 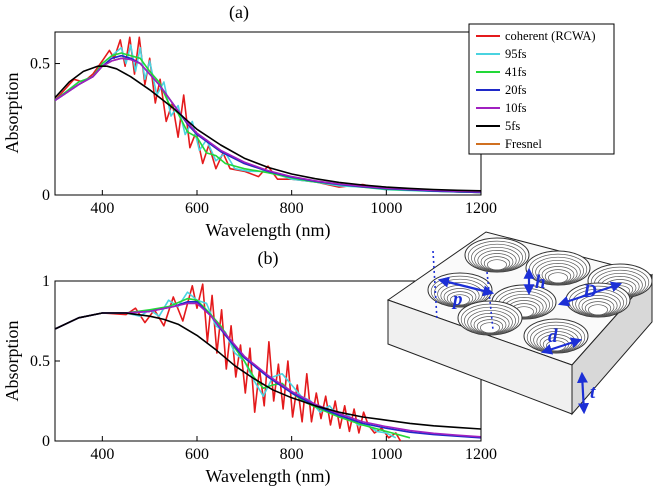 What do you see at coordinates (435, 285) in the screenshot?
I see `period-guide-left` at bounding box center [435, 285].